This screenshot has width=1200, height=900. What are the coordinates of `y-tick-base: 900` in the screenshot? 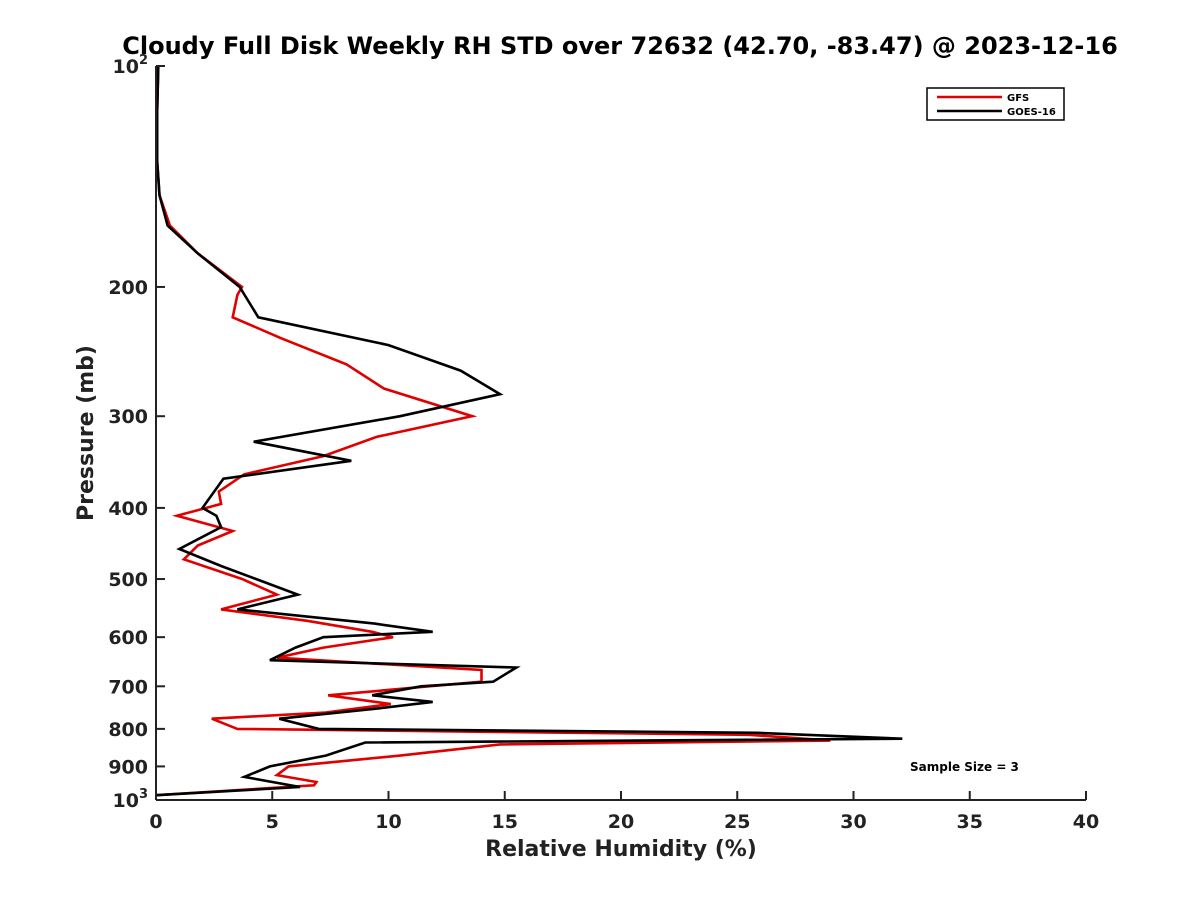 It's located at (128, 767).